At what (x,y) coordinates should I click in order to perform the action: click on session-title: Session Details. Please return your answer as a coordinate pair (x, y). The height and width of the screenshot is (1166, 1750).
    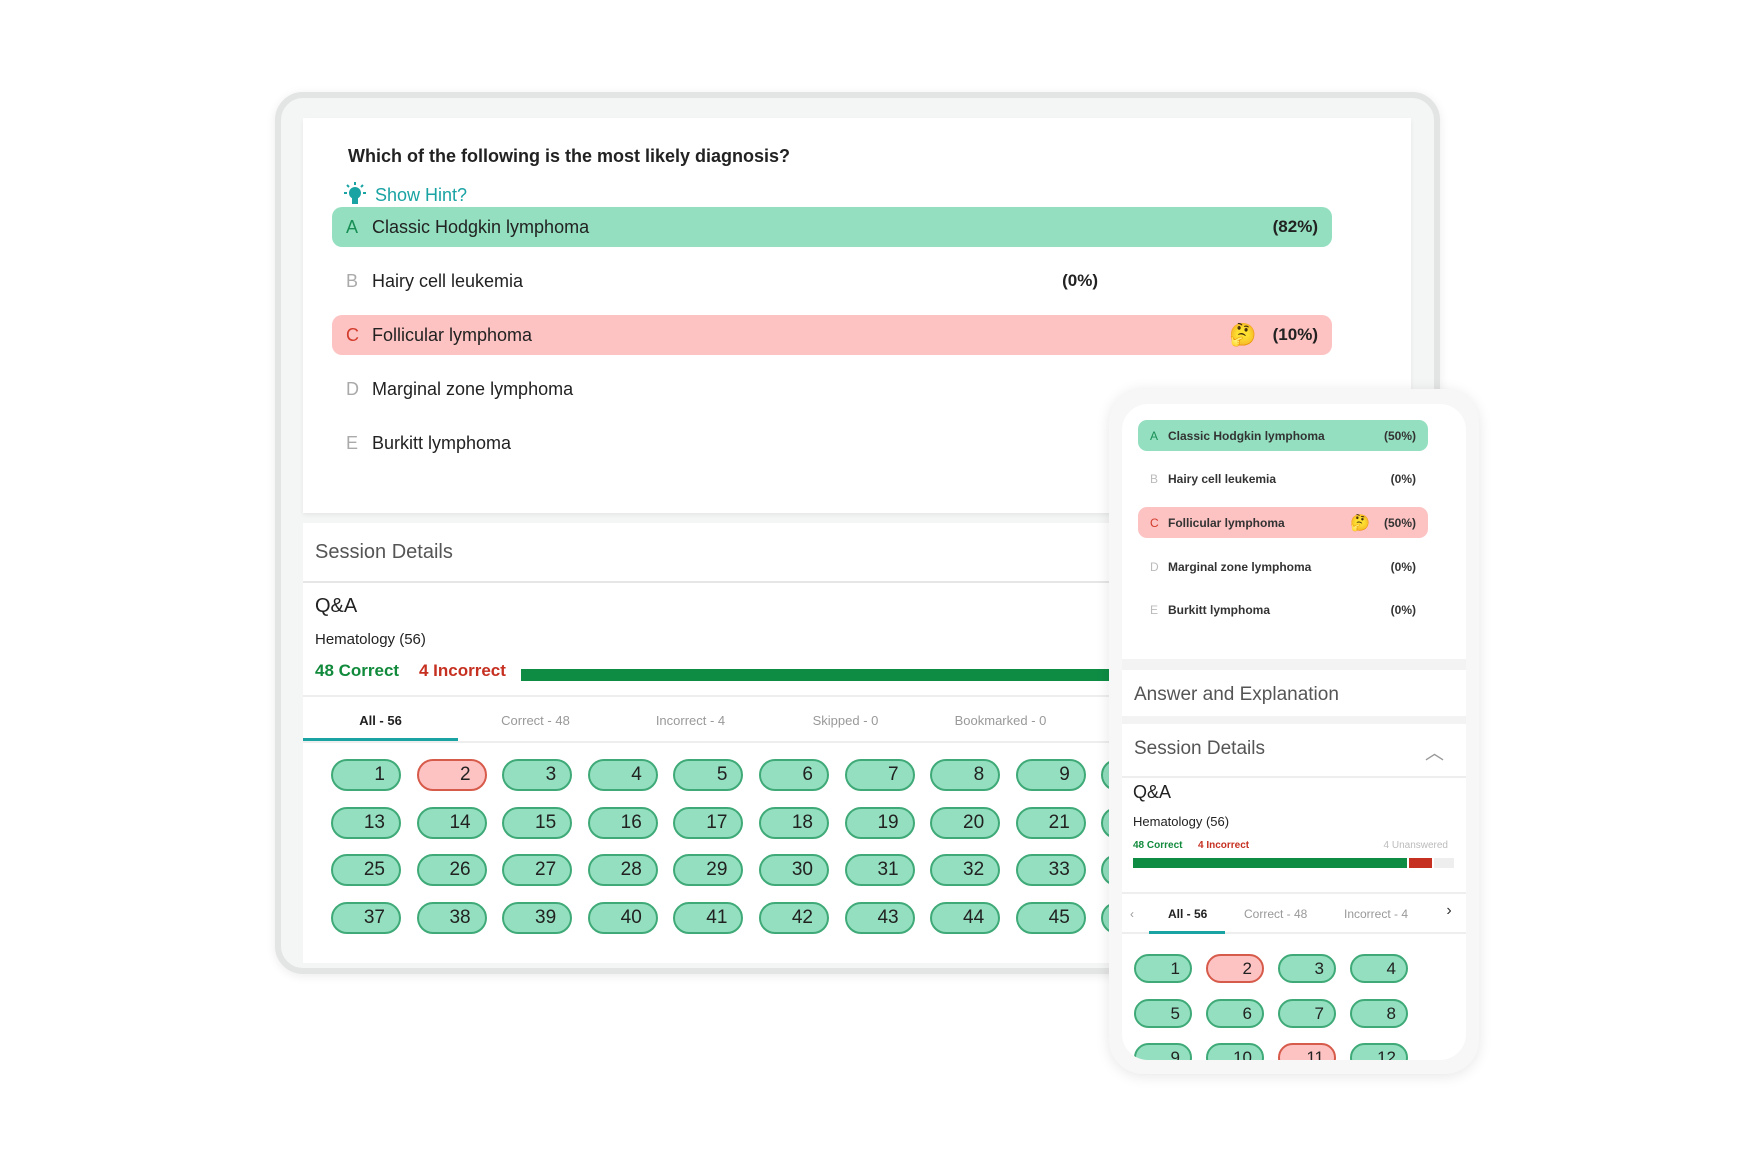
    Looking at the image, I should click on (706, 553).